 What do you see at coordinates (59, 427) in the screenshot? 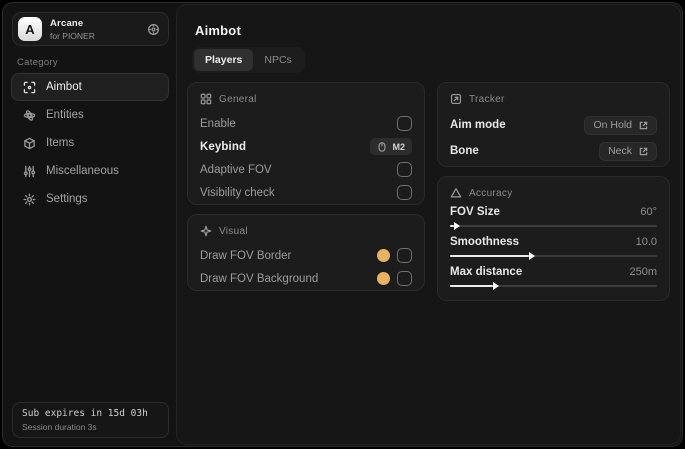
I see `session-duration-text: Session duration 3s` at bounding box center [59, 427].